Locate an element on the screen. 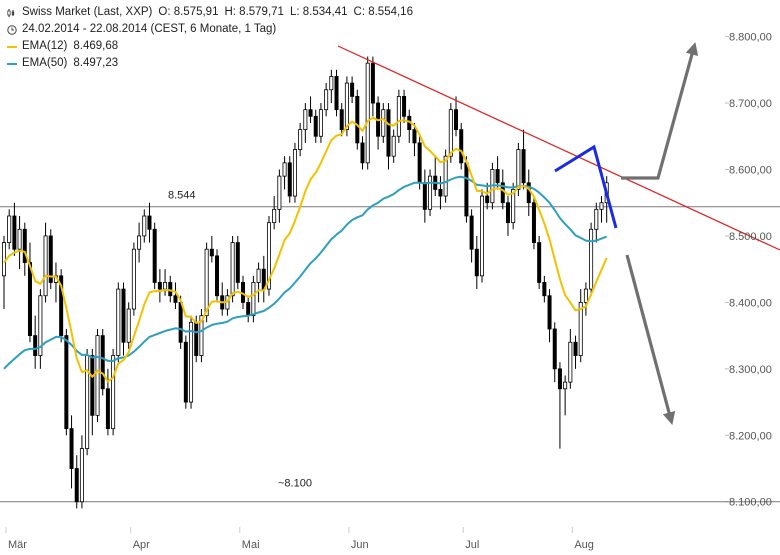 The width and height of the screenshot is (780, 555). high-value: H: 8.579,71 is located at coordinates (254, 12).